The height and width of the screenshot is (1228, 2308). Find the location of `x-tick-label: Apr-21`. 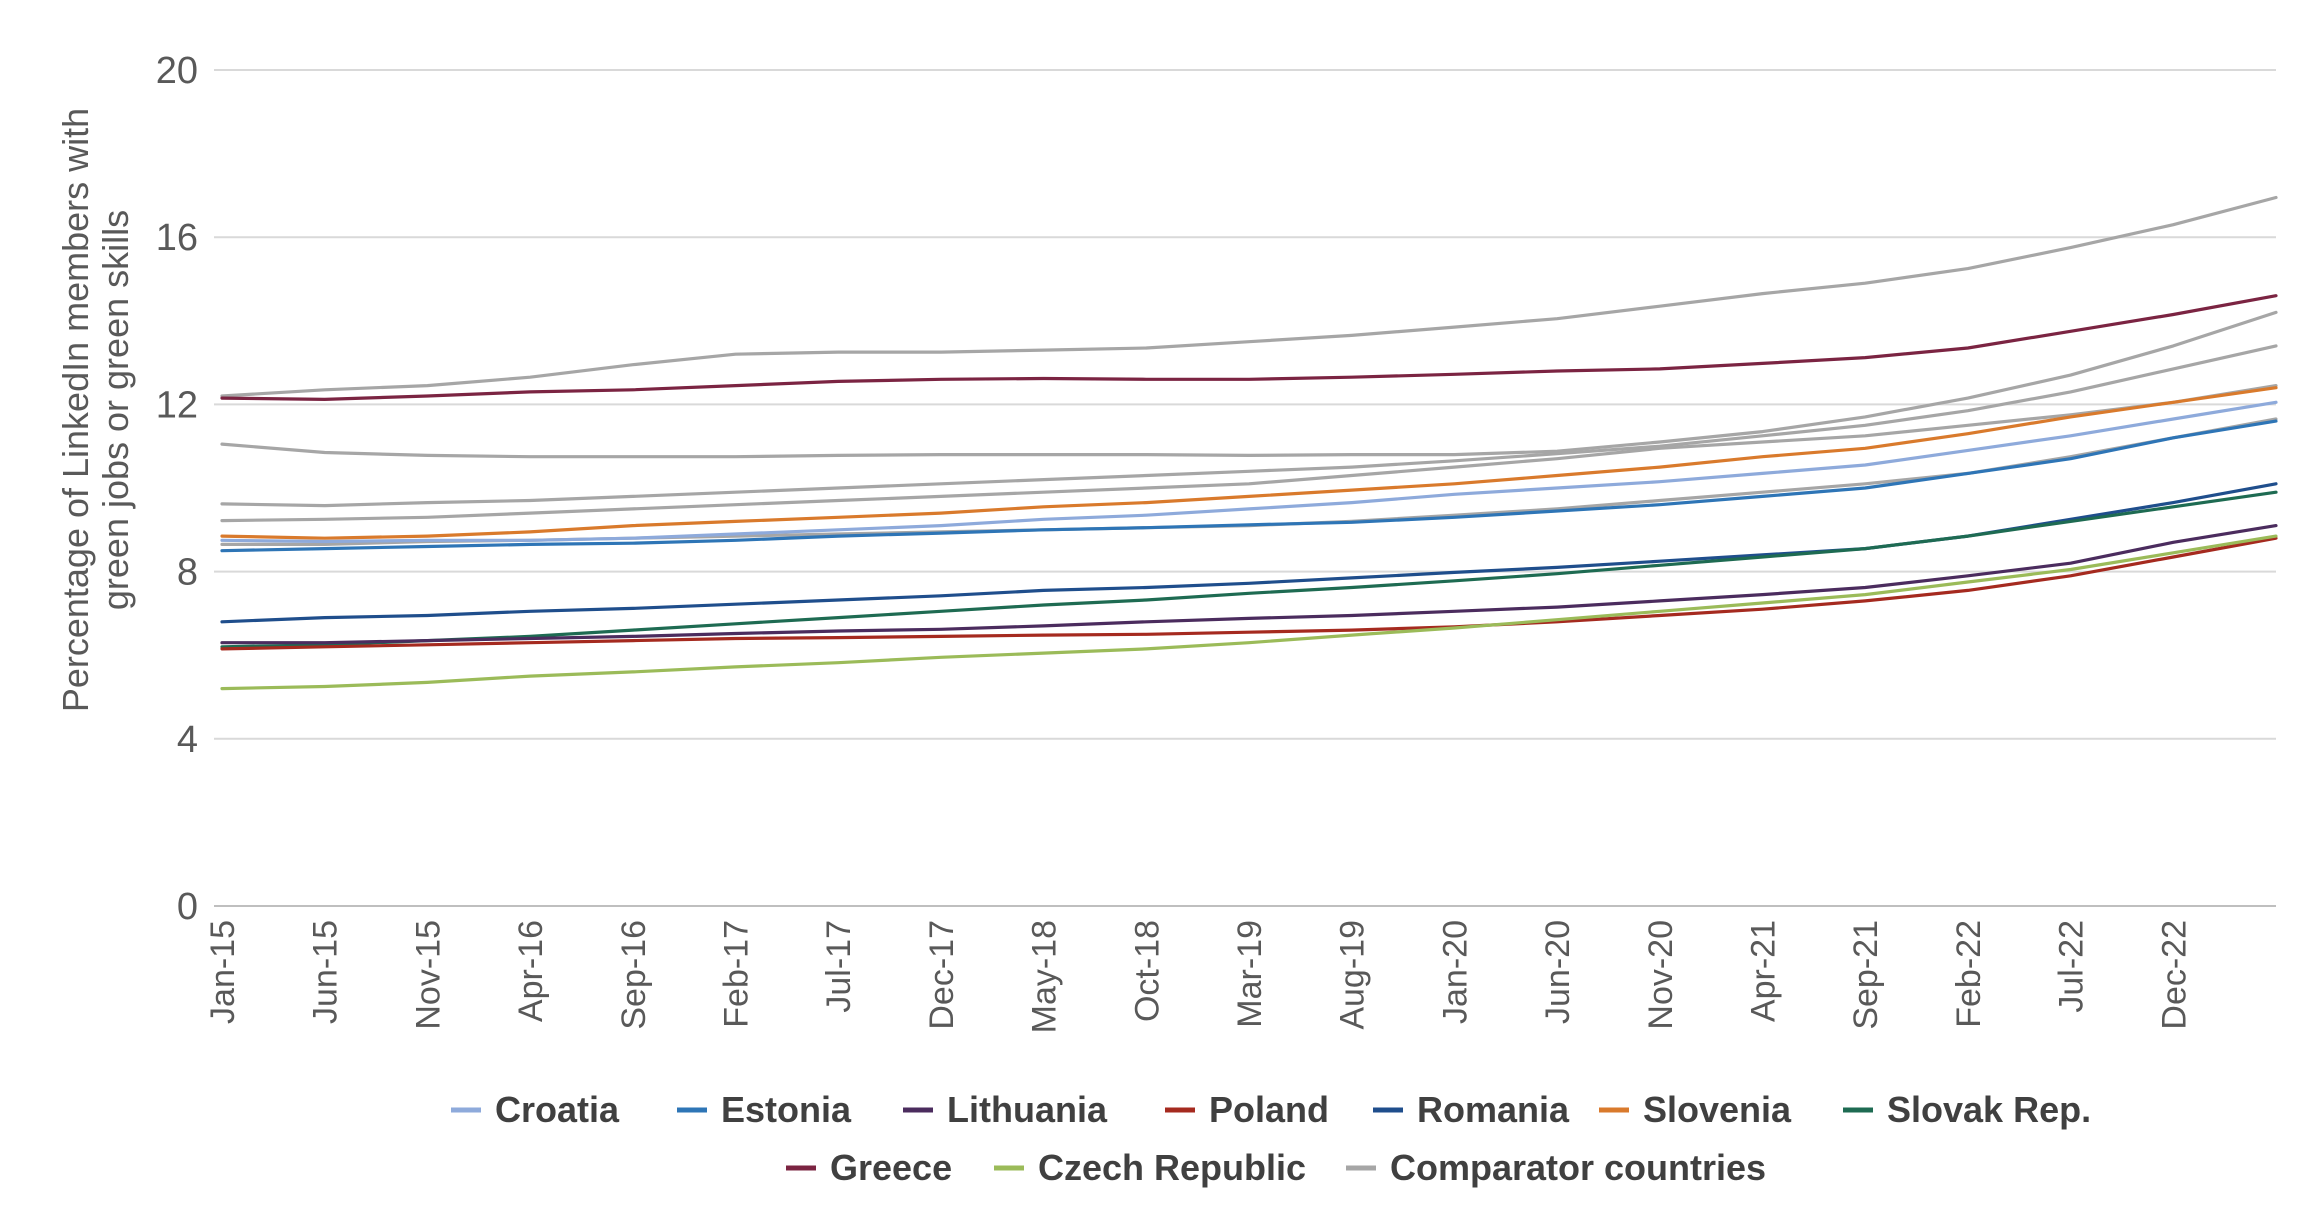

x-tick-label: Apr-21 is located at coordinates (1764, 971).